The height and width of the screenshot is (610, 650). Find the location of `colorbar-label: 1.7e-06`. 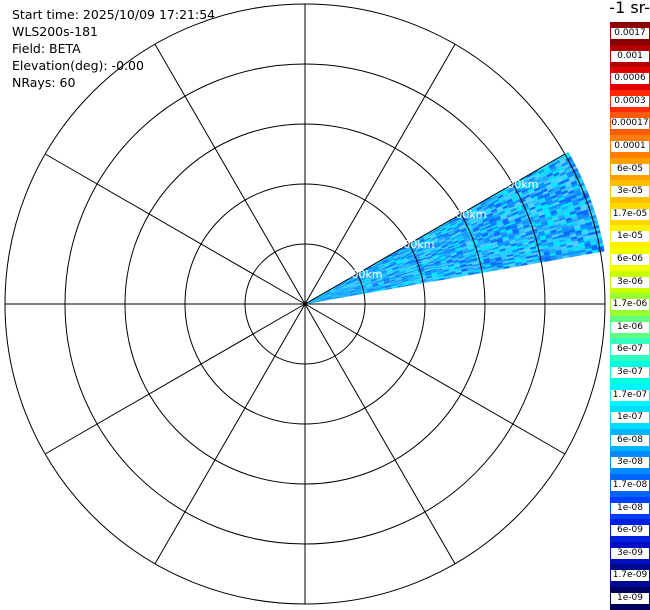

colorbar-label: 1.7e-06 is located at coordinates (630, 305).